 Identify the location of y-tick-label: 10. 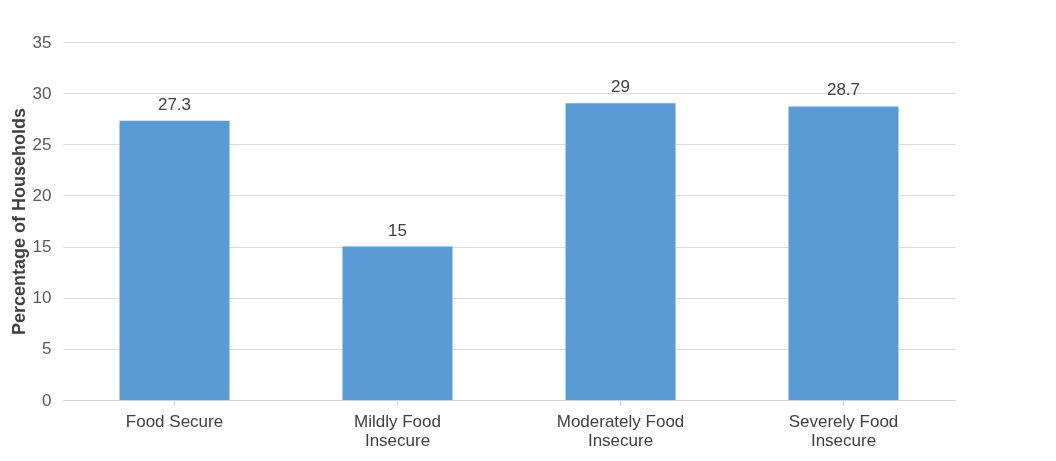
(42, 298).